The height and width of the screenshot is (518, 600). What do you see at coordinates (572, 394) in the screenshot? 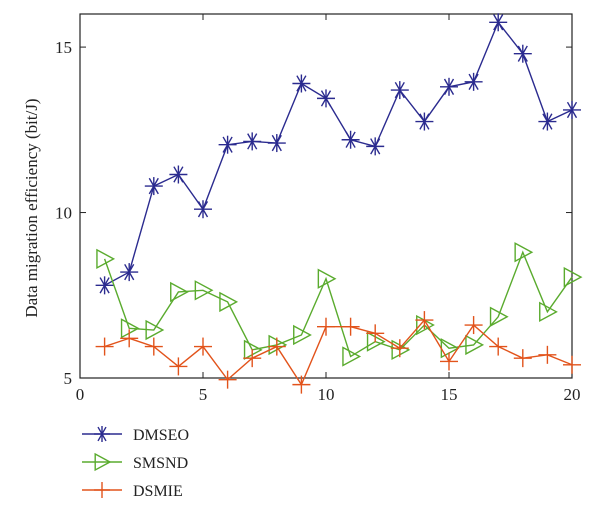
I see `x-tick-label: 20` at bounding box center [572, 394].